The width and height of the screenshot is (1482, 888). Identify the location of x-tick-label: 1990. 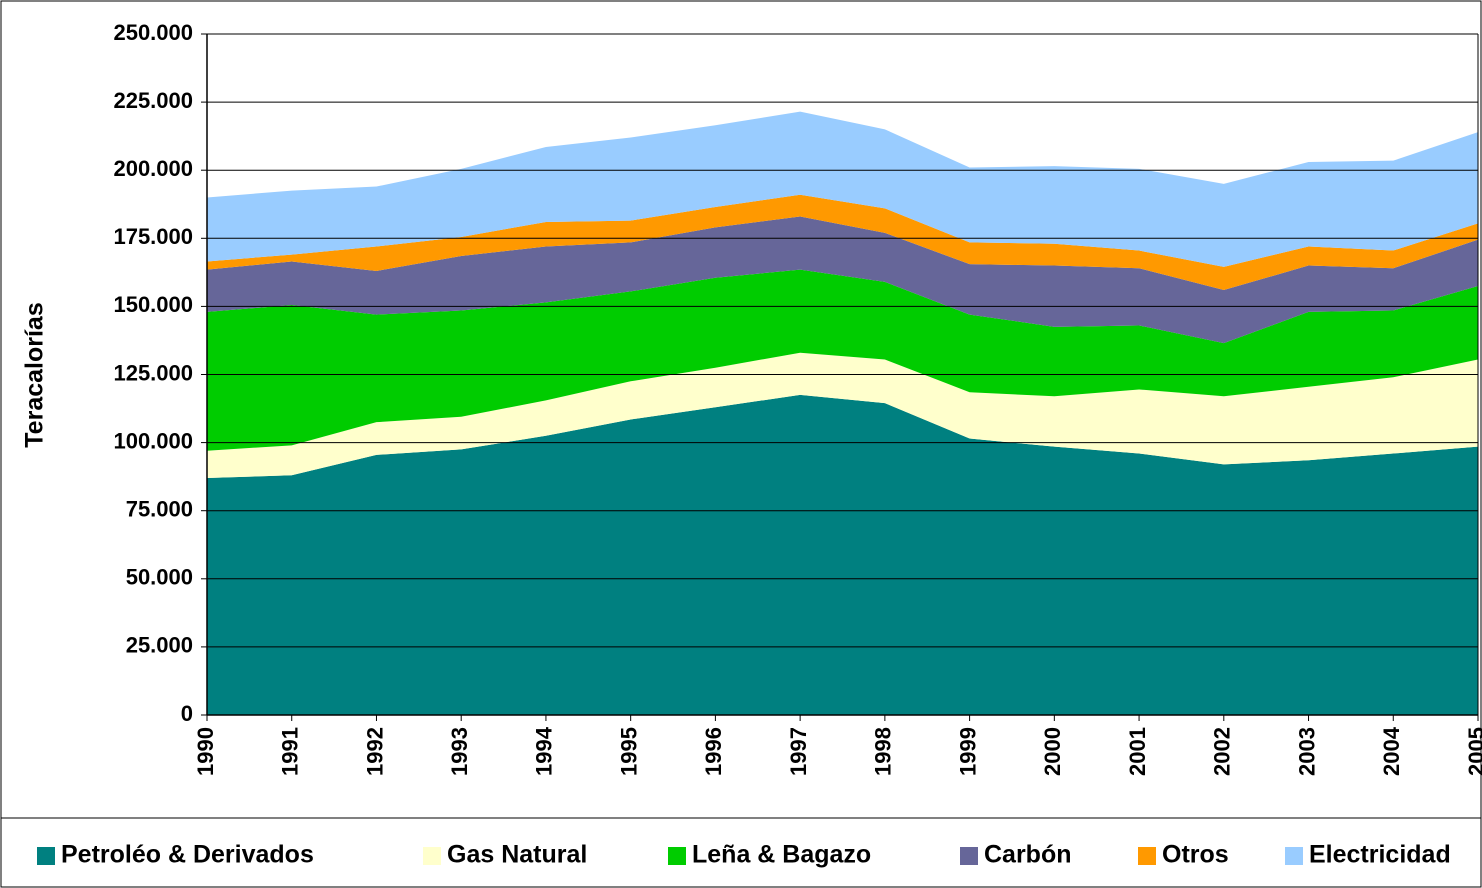
(205, 751).